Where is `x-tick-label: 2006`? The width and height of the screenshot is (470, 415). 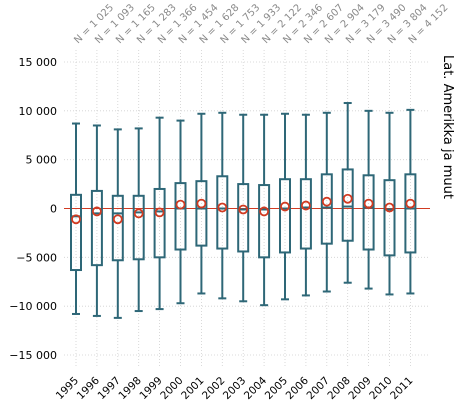 x-tick-label: 2006 is located at coordinates (298, 388).